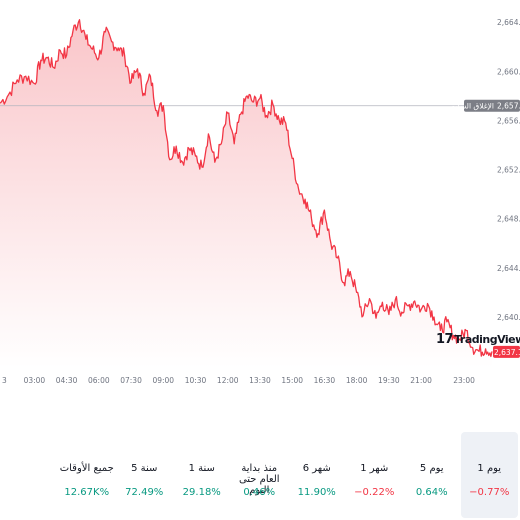  What do you see at coordinates (35, 380) in the screenshot?
I see `time-tick-label: 03:00` at bounding box center [35, 380].